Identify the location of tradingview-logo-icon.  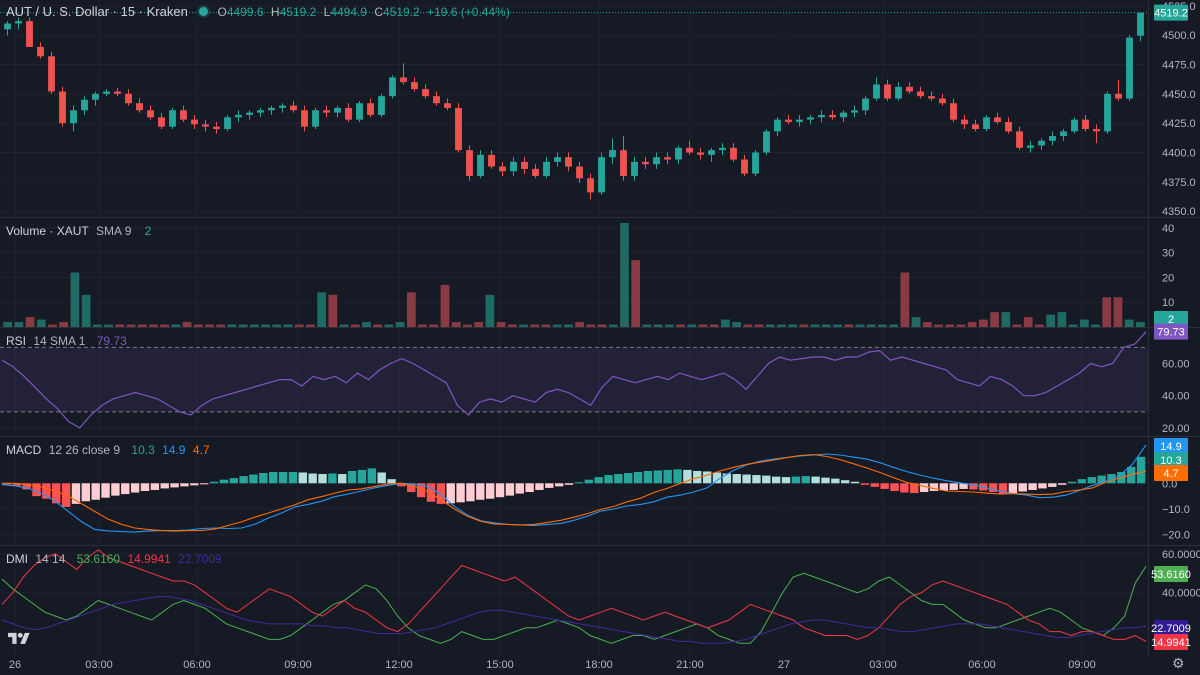
(19, 639).